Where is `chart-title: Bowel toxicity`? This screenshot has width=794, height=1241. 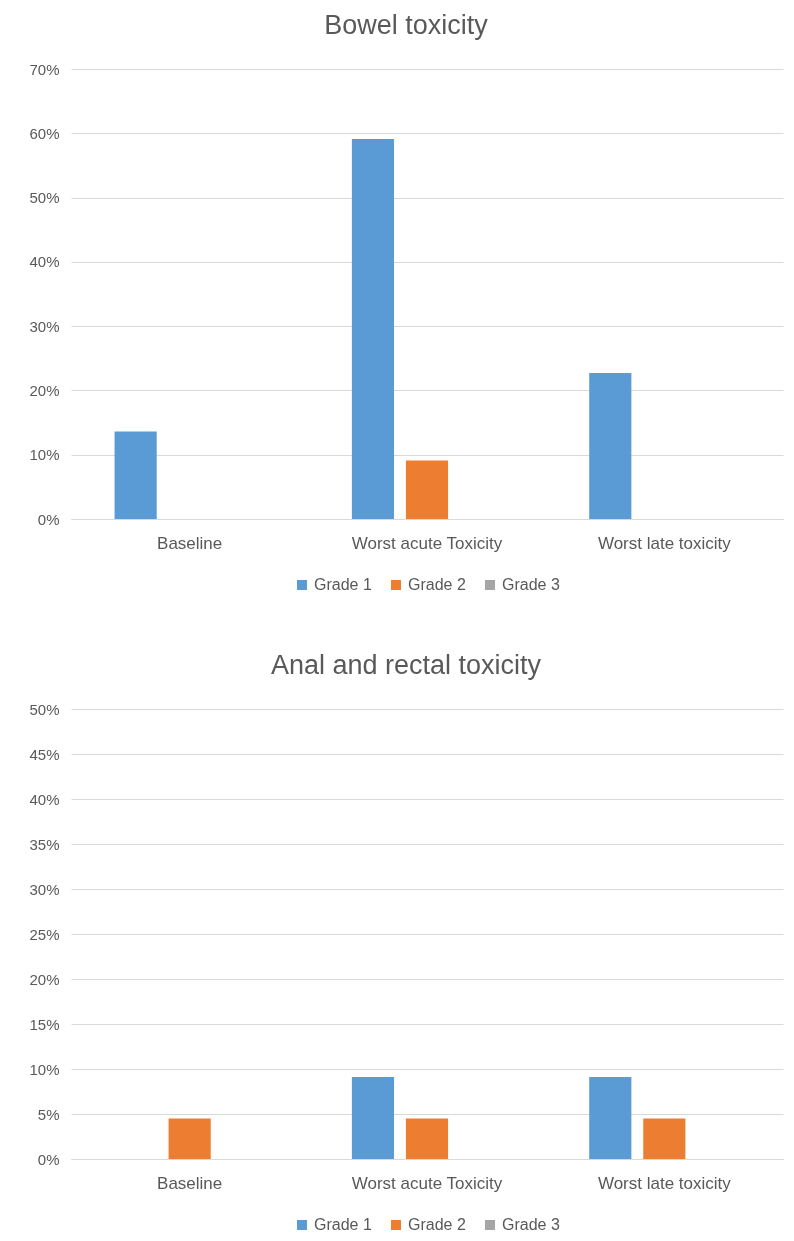
chart-title: Bowel toxicity is located at coordinates (406, 25).